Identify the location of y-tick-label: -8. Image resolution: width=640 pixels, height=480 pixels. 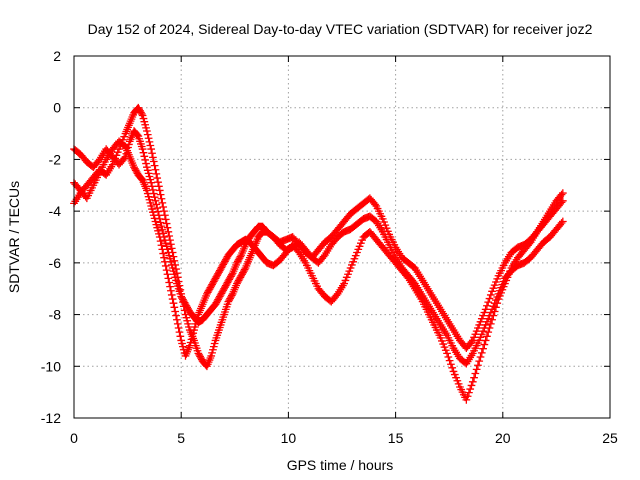
(55, 315).